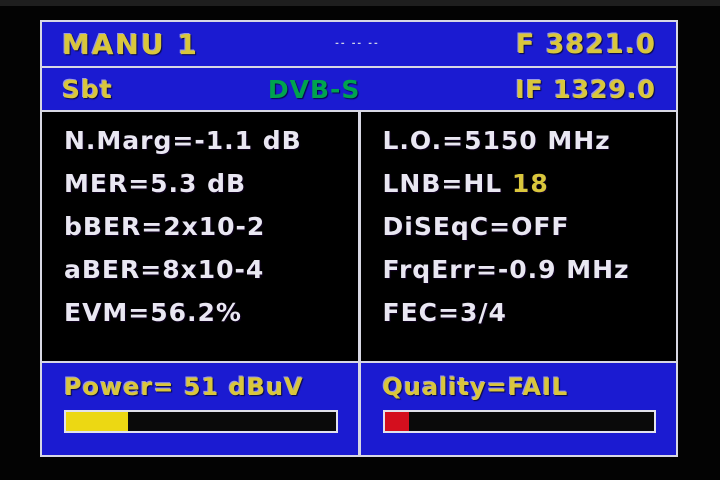 The image size is (720, 480). I want to click on measurement-lnb: LNB=HL 18, so click(530, 190).